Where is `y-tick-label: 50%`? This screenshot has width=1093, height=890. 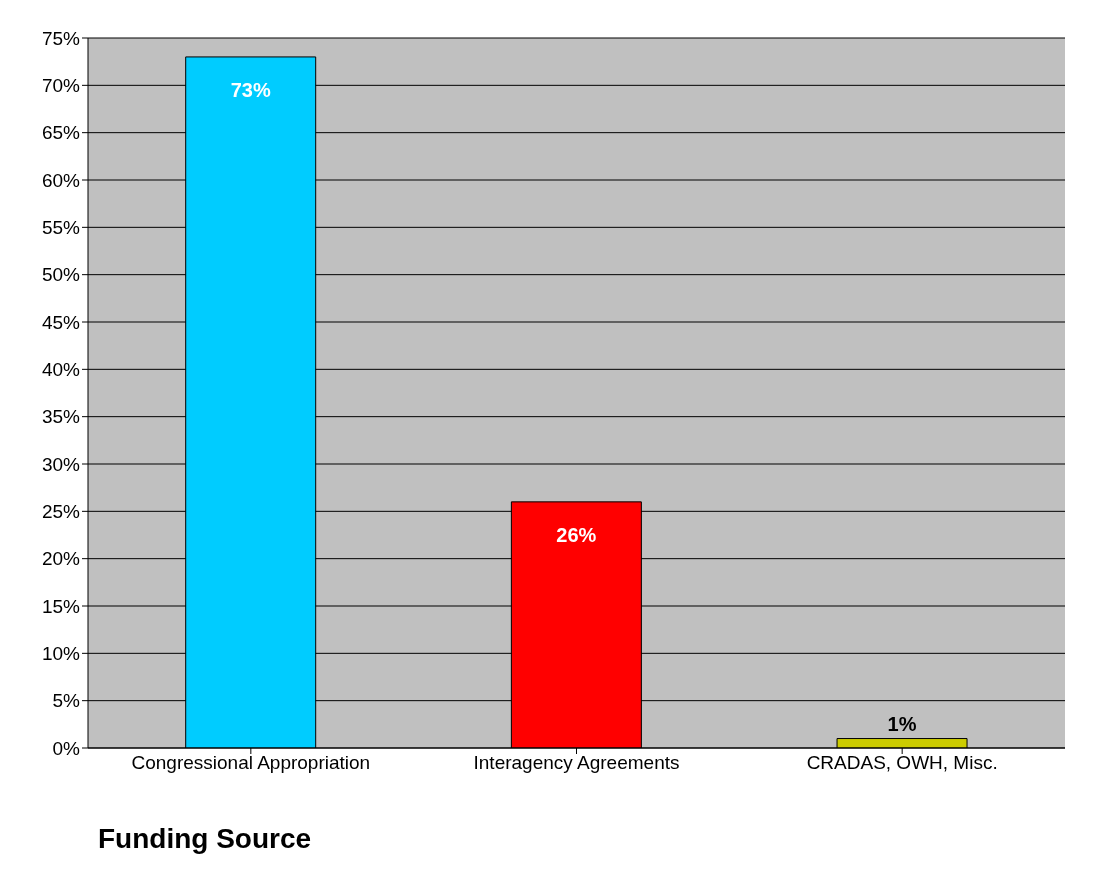 y-tick-label: 50% is located at coordinates (61, 275).